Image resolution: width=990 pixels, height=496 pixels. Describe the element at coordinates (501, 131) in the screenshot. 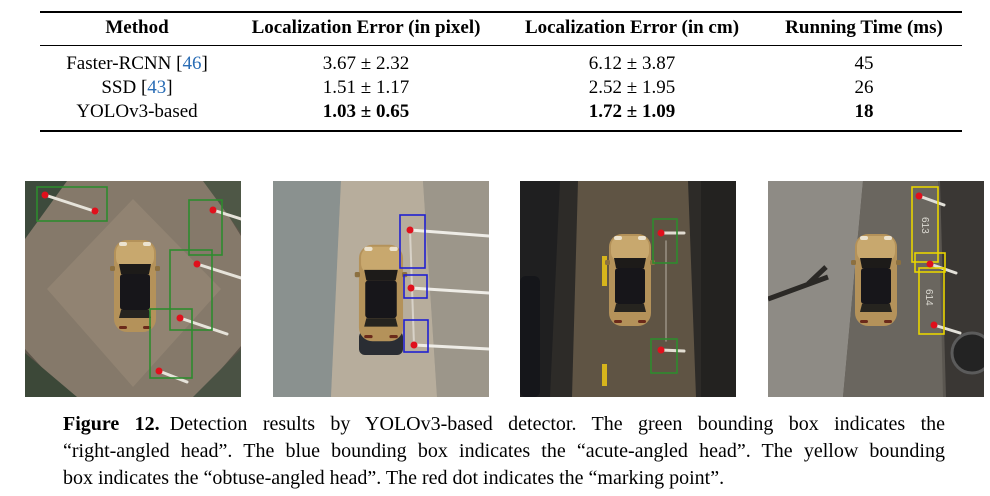

I see `table-bottom-rule` at that location.